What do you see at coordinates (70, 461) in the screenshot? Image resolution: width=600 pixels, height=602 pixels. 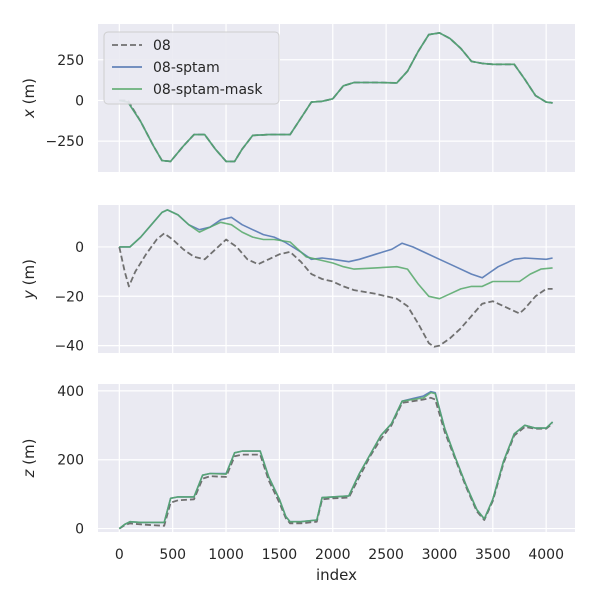 I see `y-tick-label: 200` at bounding box center [70, 461].